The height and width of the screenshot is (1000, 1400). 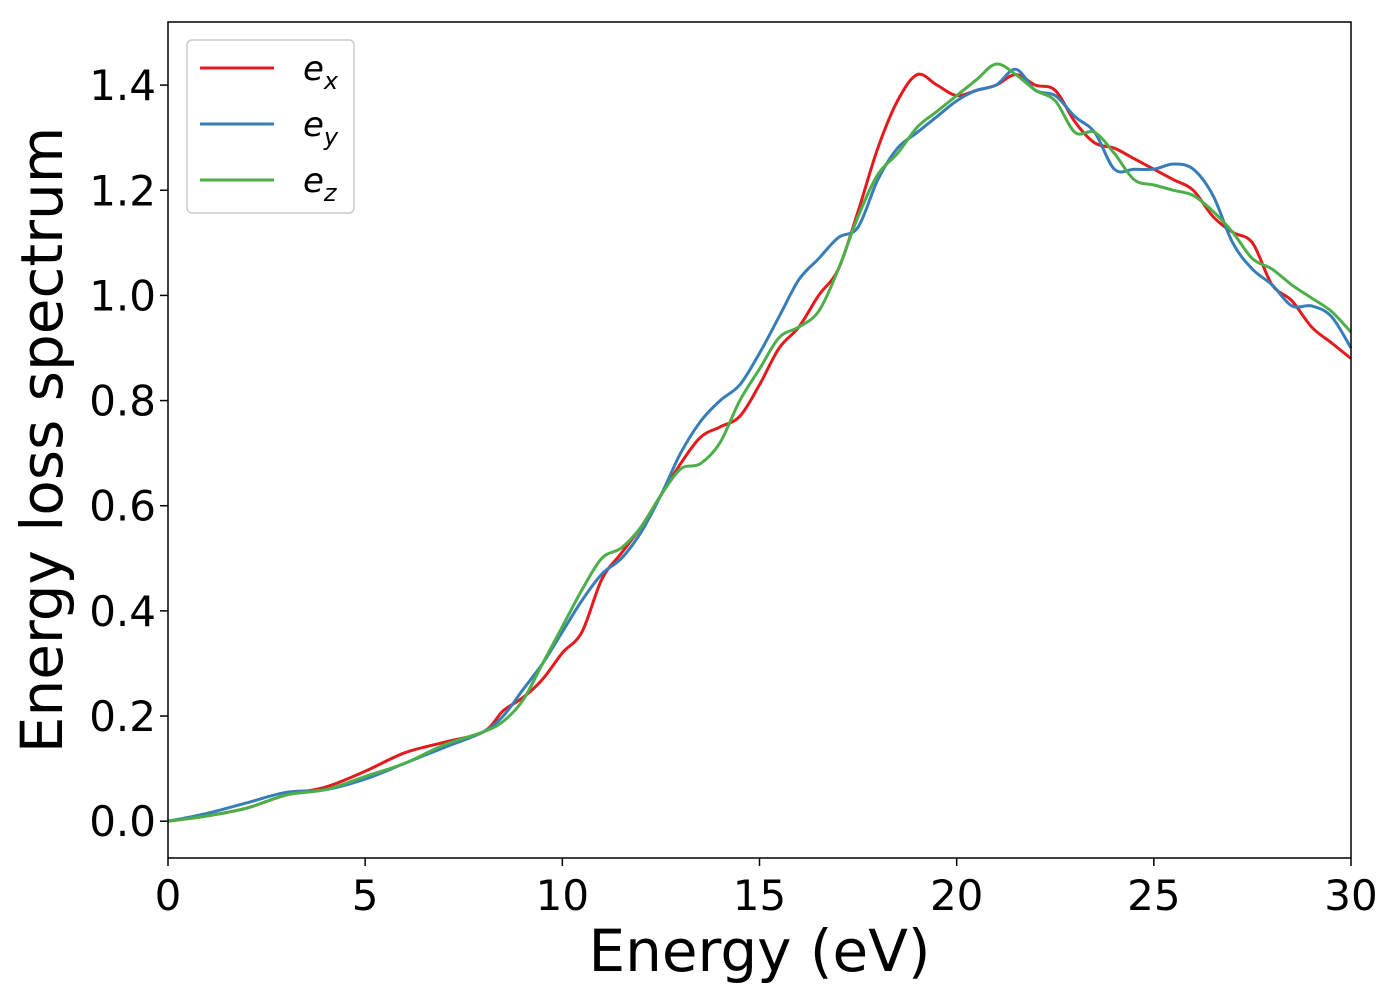 What do you see at coordinates (330, 193) in the screenshot?
I see `legend-label-sub: z` at bounding box center [330, 193].